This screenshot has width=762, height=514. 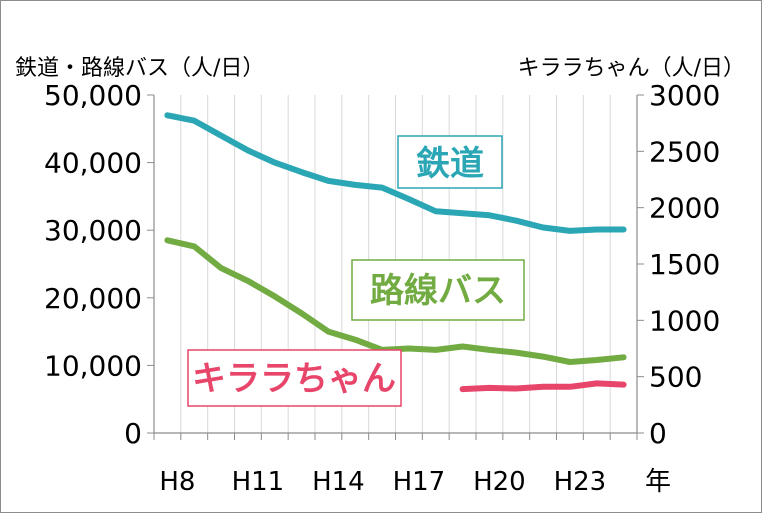 I want to click on y-tick-label-right: 1000, so click(x=684, y=320).